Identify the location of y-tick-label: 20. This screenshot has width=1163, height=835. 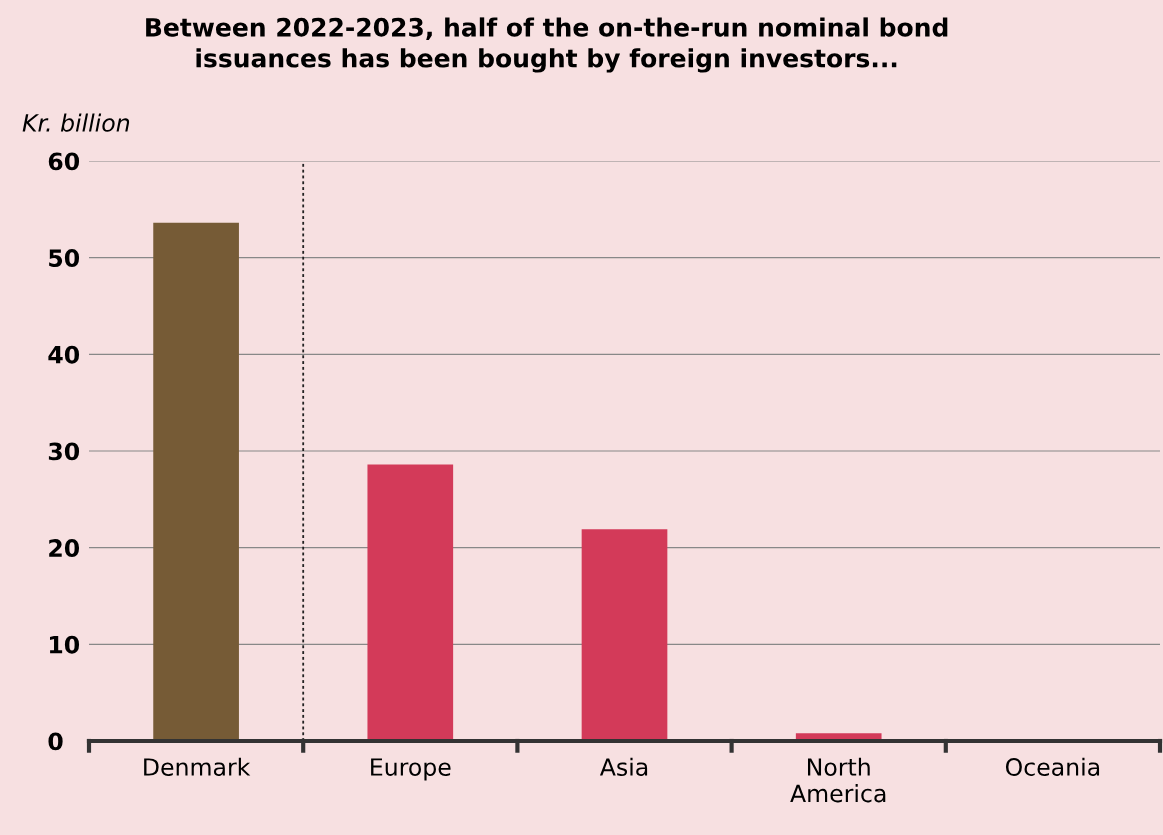
(64, 548).